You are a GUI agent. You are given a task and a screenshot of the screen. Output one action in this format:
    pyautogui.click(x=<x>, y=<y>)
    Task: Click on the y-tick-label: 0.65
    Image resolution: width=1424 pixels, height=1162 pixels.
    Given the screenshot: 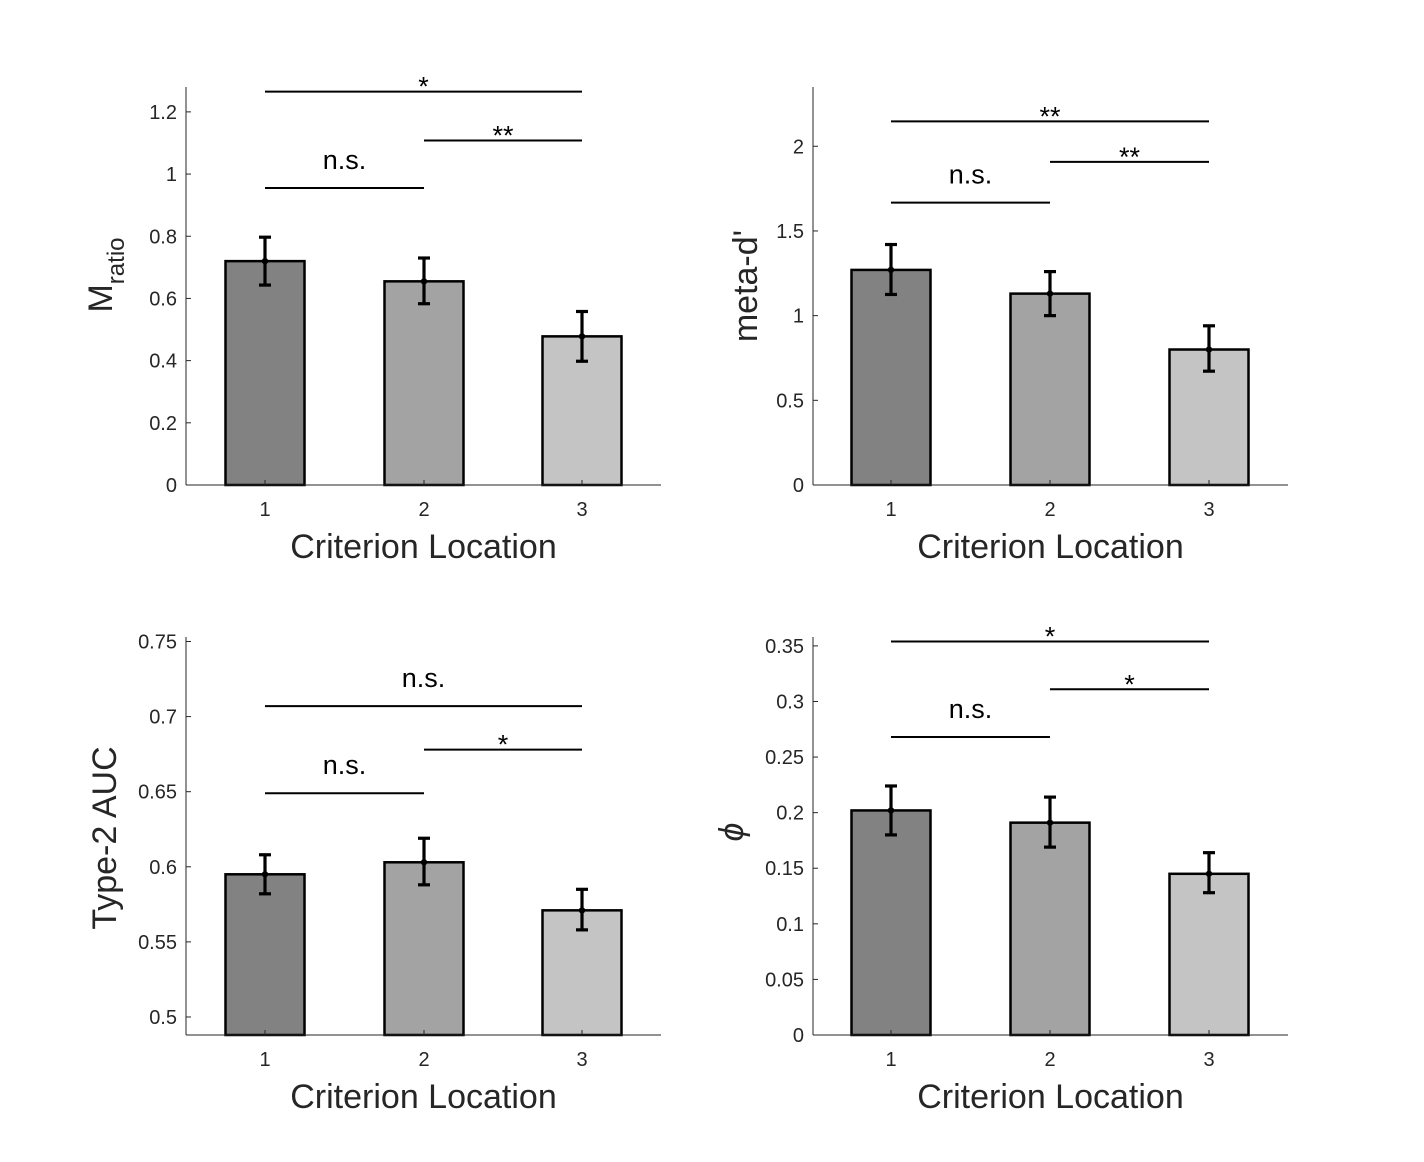 What is the action you would take?
    pyautogui.click(x=157, y=793)
    